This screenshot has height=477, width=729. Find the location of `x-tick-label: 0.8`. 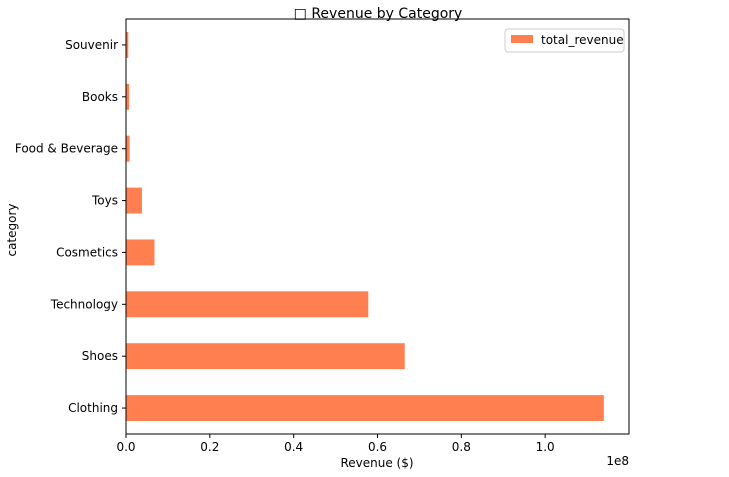

x-tick-label: 0.8 is located at coordinates (461, 447).